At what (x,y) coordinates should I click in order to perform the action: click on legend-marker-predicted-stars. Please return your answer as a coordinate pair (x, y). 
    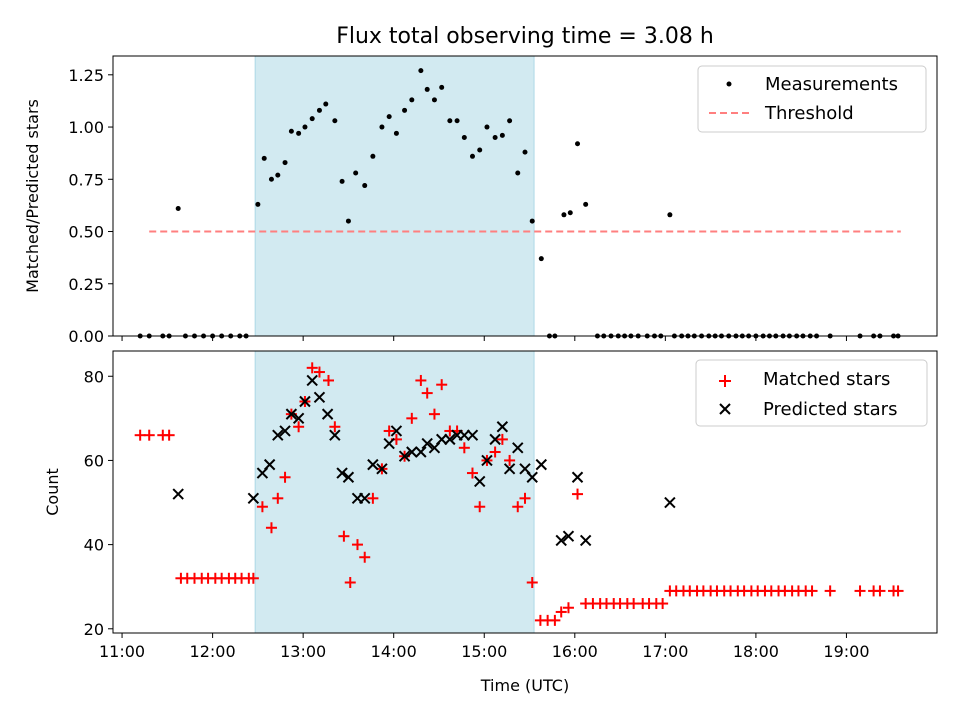
    Looking at the image, I should click on (725, 409).